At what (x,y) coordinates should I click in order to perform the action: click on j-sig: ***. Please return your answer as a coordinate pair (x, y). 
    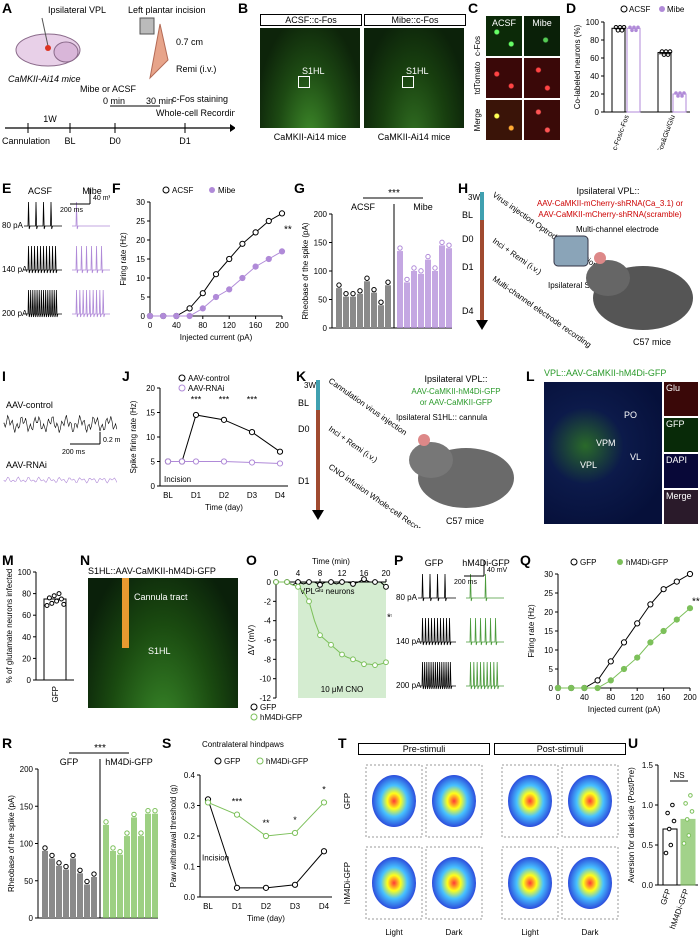
    Looking at the image, I should click on (252, 400).